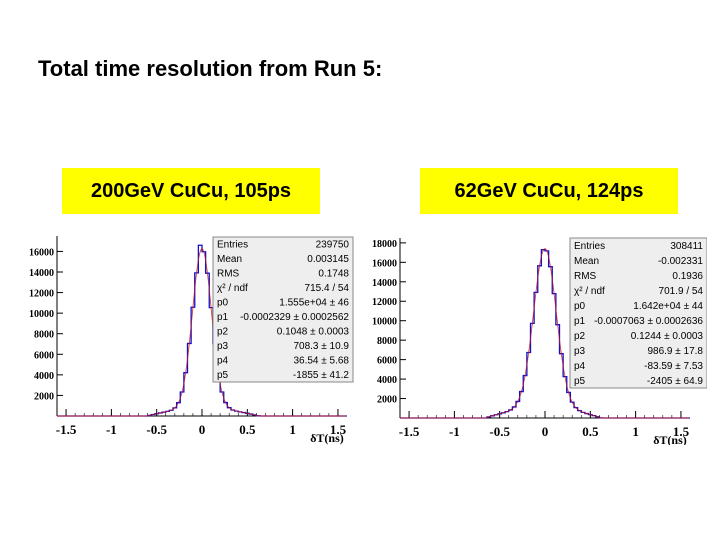 The height and width of the screenshot is (540, 720). What do you see at coordinates (191, 191) in the screenshot?
I see `panel-label-200gev: 200GeV CuCu, 105ps` at bounding box center [191, 191].